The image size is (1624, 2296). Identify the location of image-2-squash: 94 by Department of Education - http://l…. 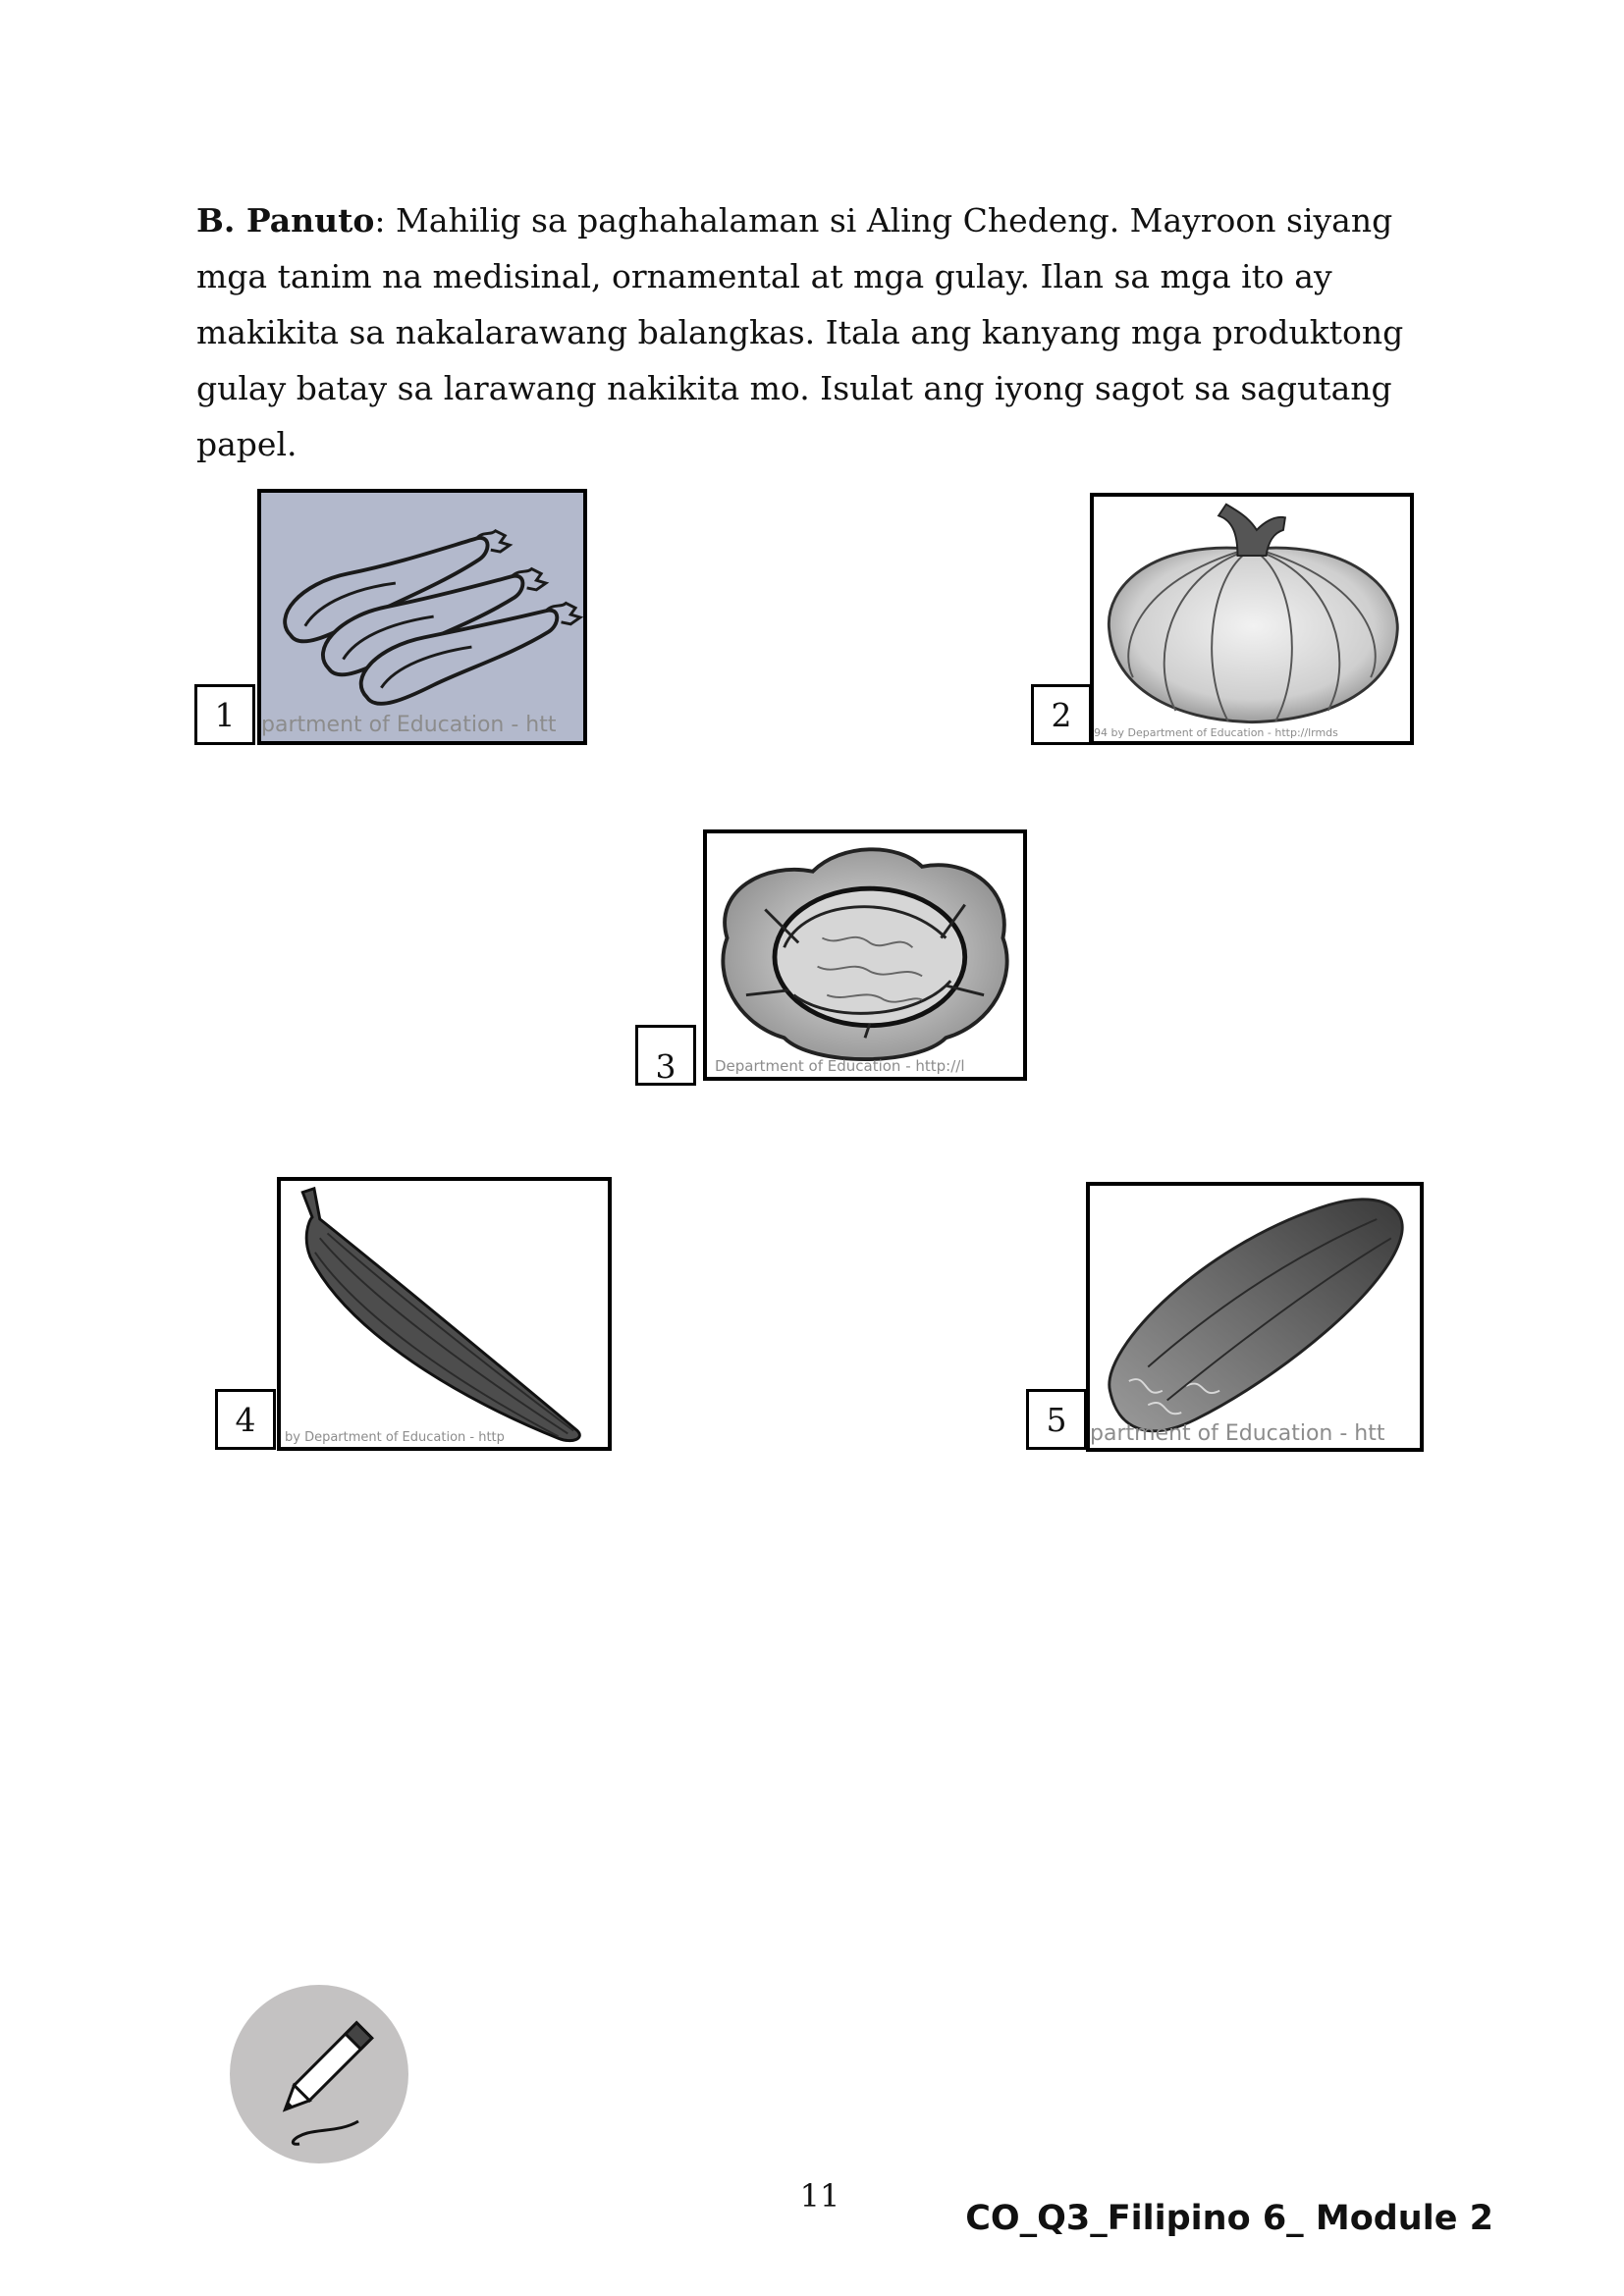
(1252, 619).